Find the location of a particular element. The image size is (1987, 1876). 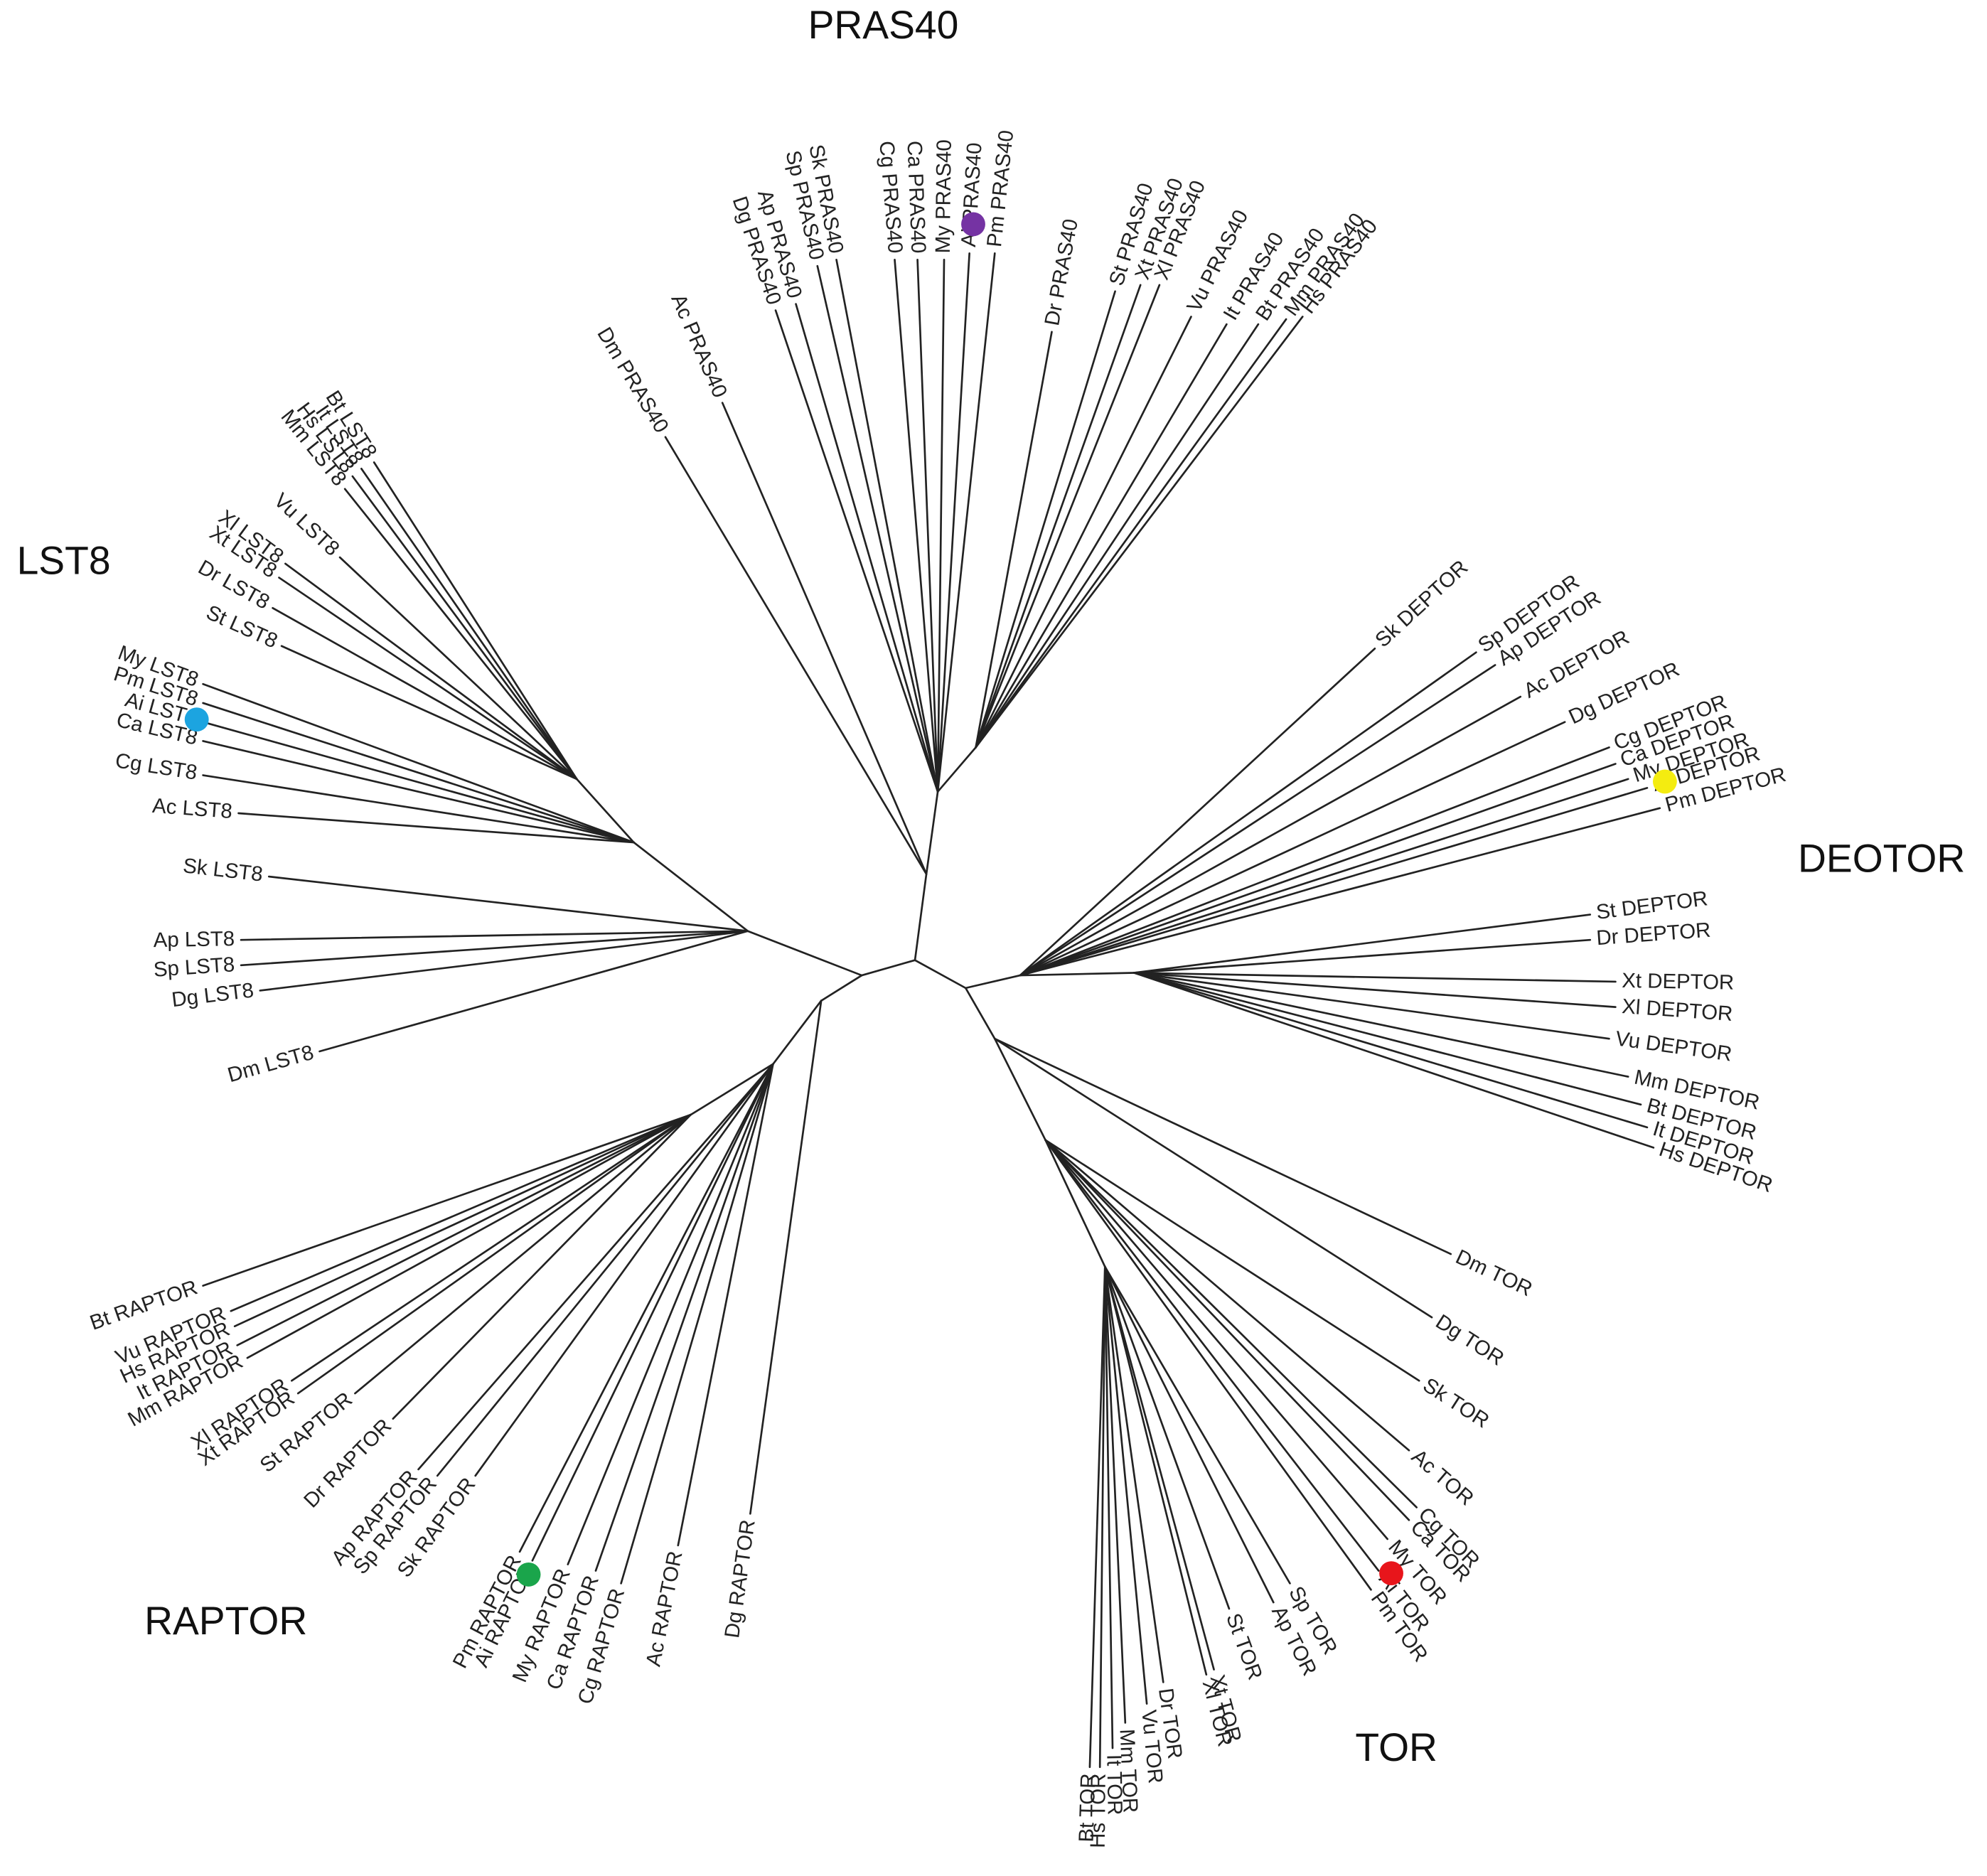

leaf-label: Ac PRAS40 is located at coordinates (699, 346).